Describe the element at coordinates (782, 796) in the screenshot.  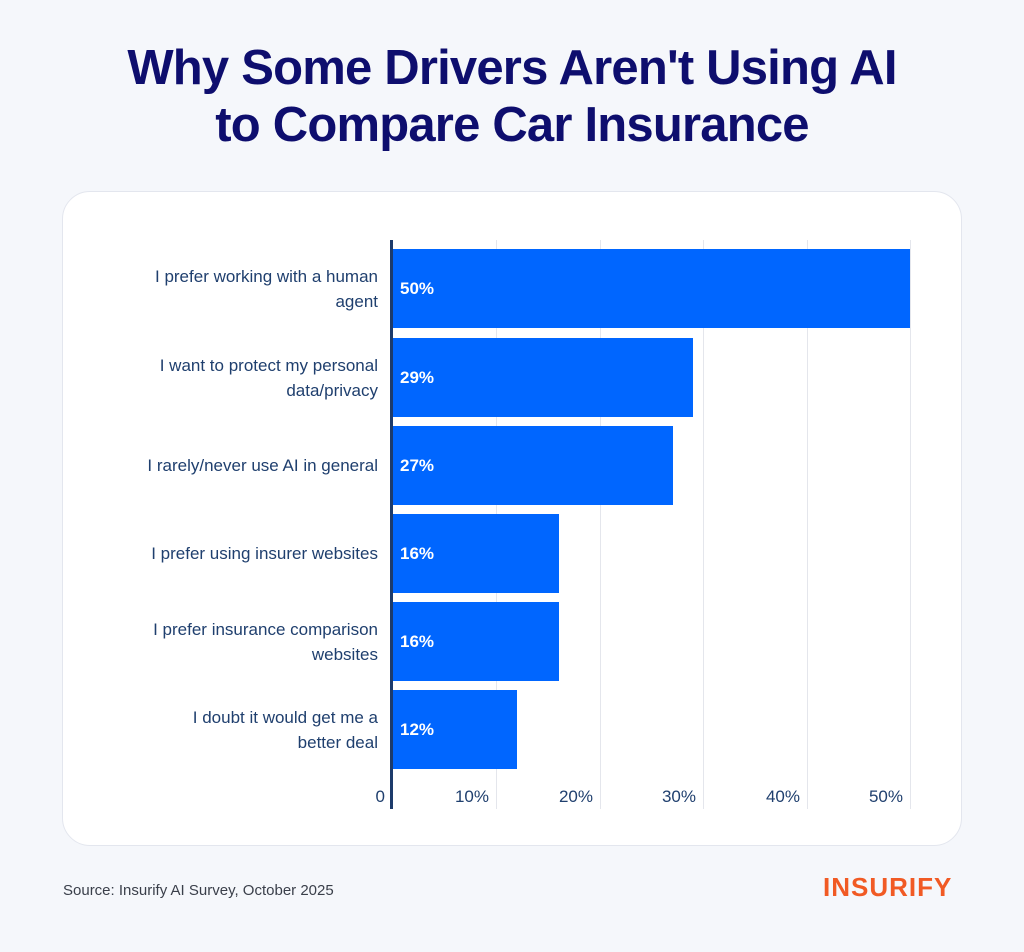
I see `x-tick-label: 40%` at that location.